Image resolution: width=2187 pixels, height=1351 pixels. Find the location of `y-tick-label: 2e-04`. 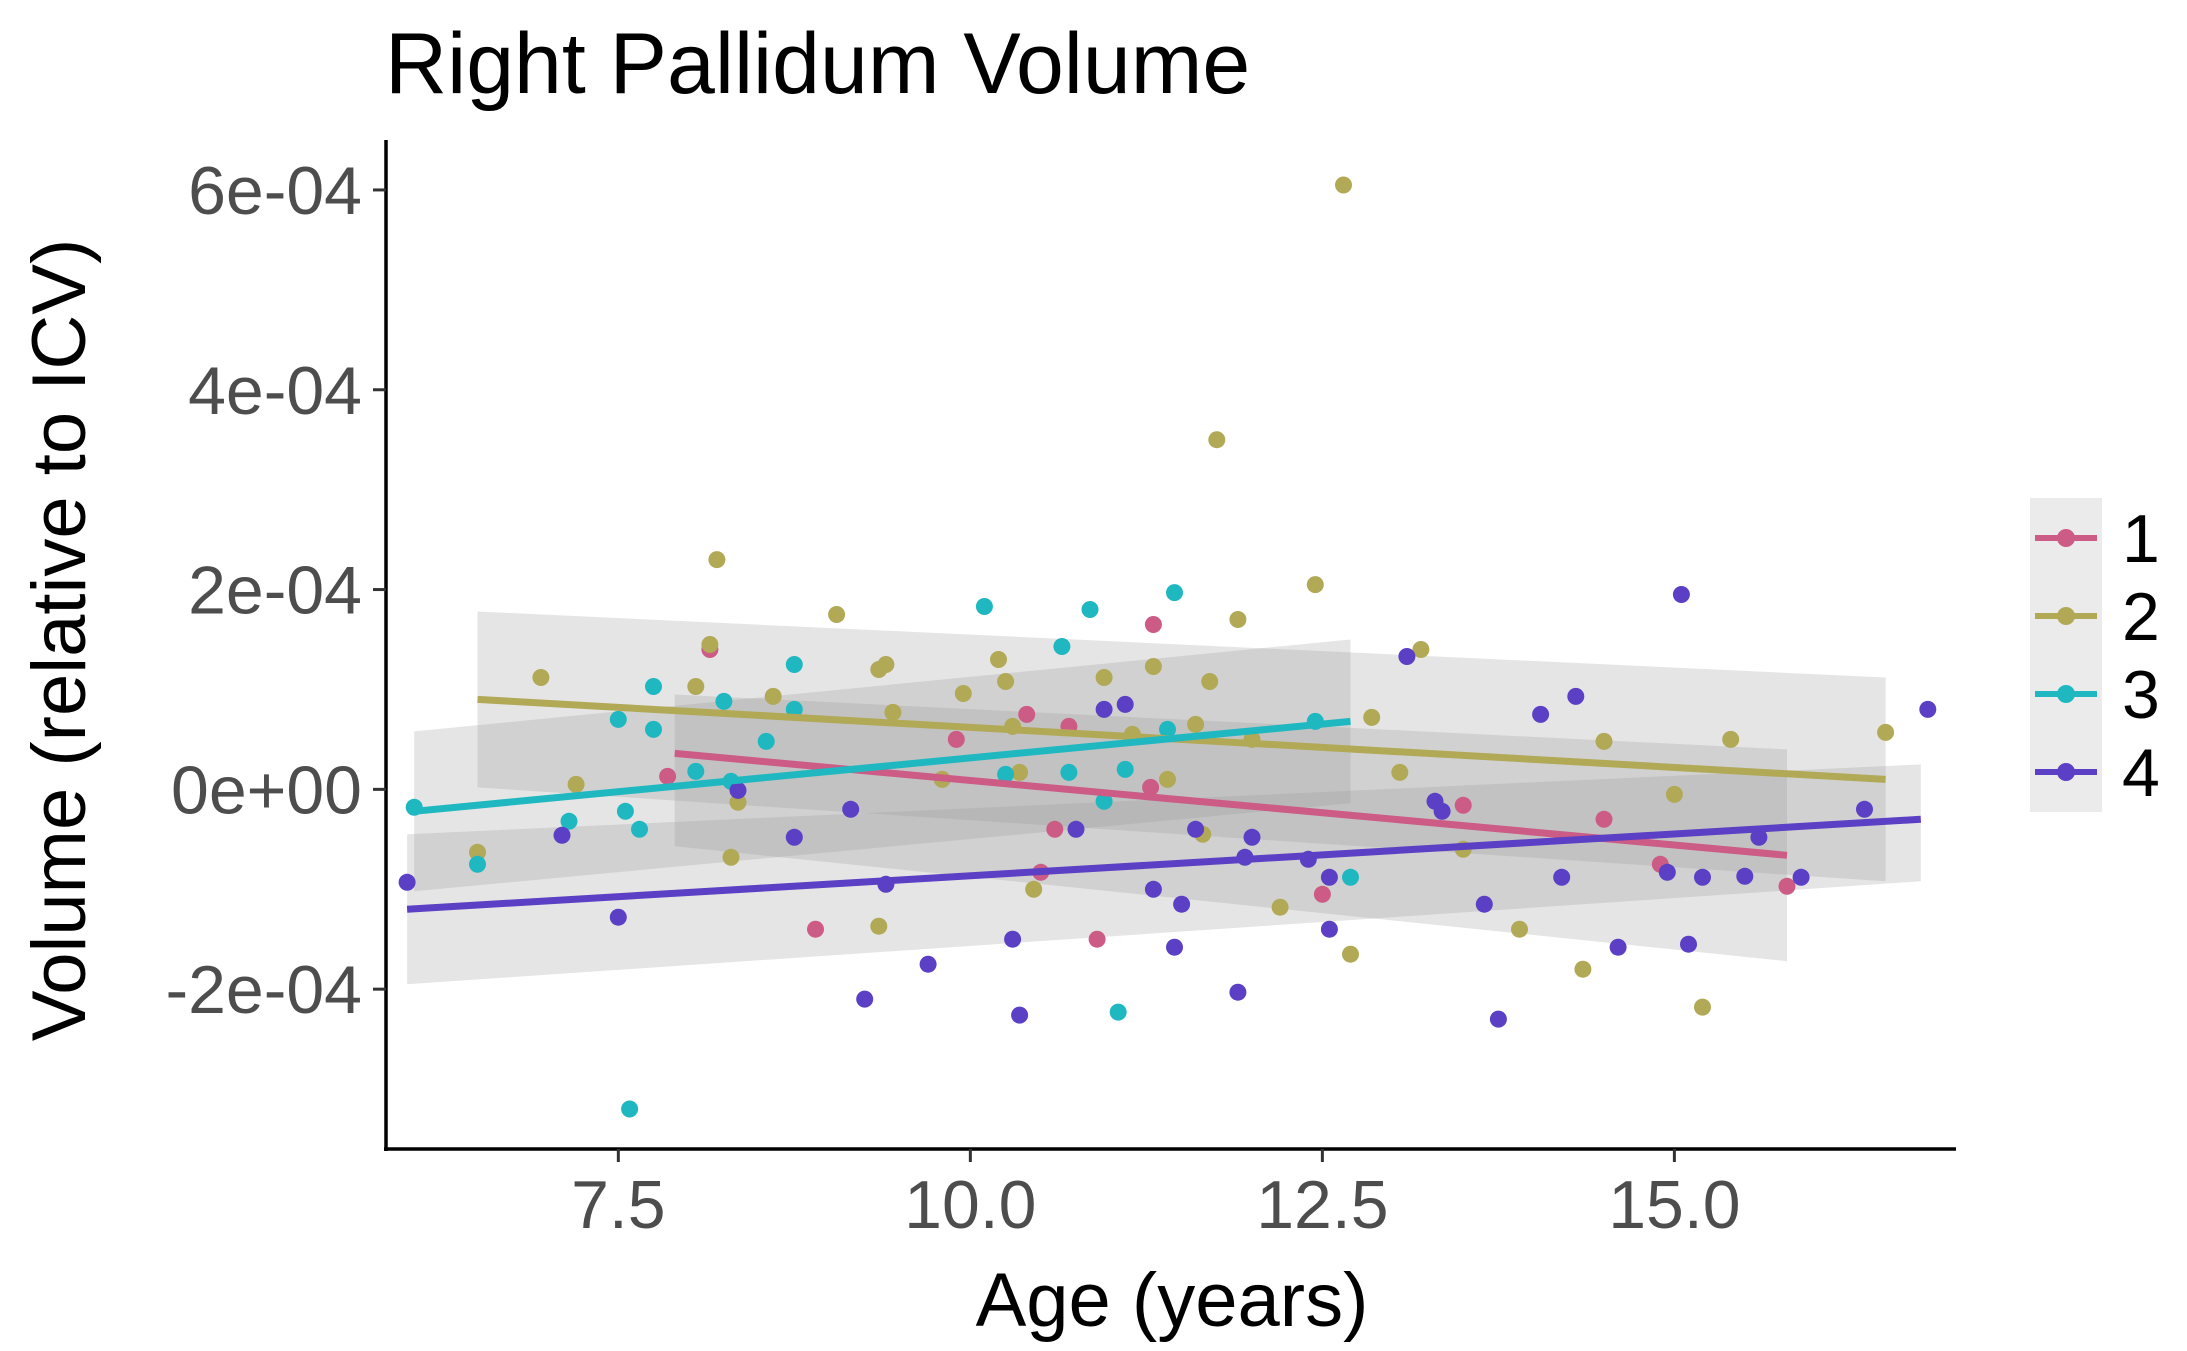

y-tick-label: 2e-04 is located at coordinates (275, 591).